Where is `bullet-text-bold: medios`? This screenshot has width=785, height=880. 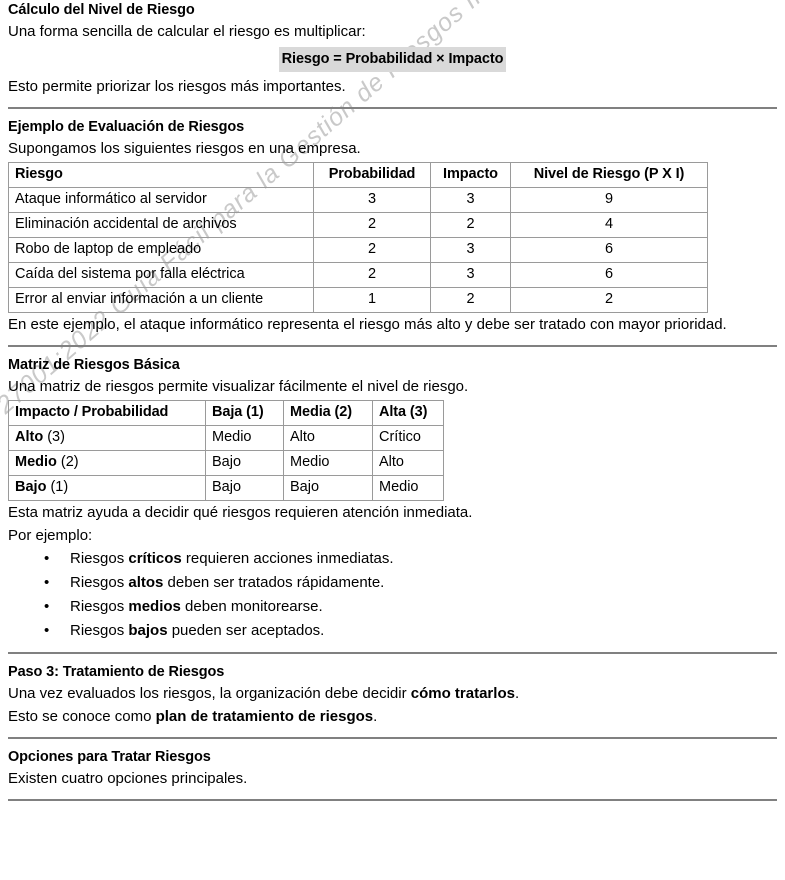
bullet-text-bold: medios is located at coordinates (154, 606).